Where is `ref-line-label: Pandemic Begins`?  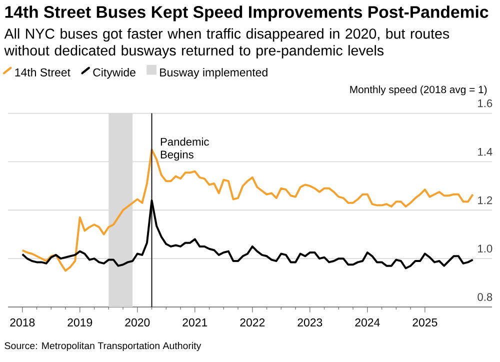
ref-line-label: Pandemic Begins is located at coordinates (184, 149).